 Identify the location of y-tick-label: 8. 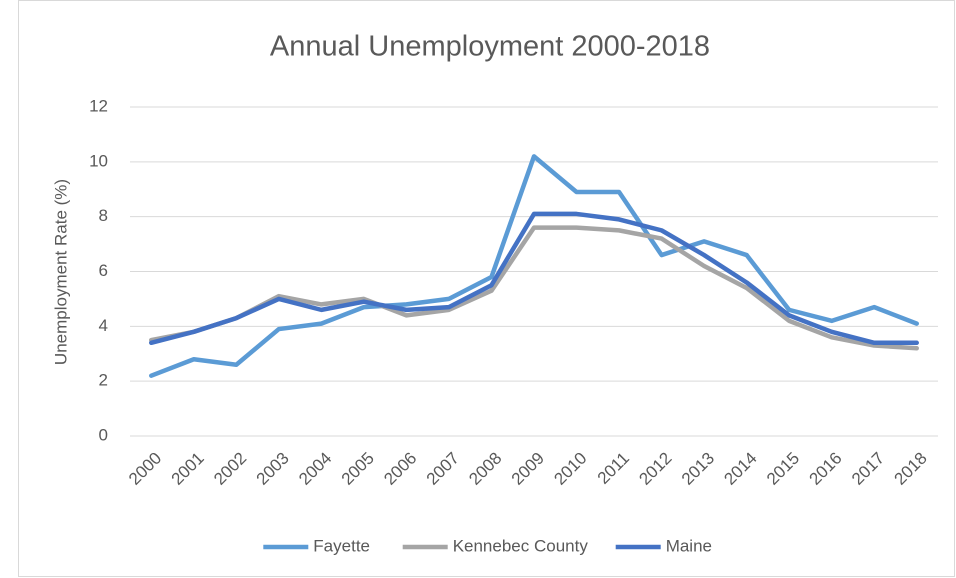
(103, 215).